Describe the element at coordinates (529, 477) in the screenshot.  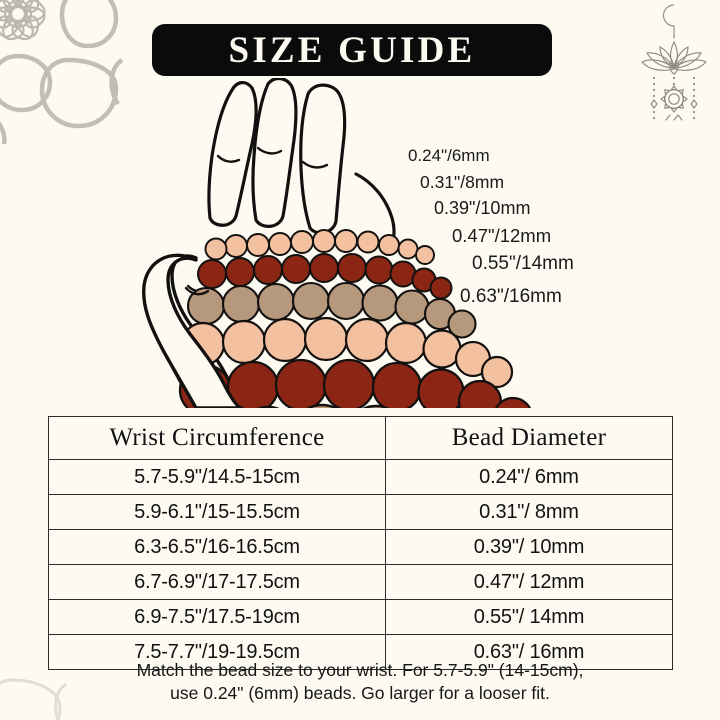
I see `cell-bead: 0.24"/ 6mm` at that location.